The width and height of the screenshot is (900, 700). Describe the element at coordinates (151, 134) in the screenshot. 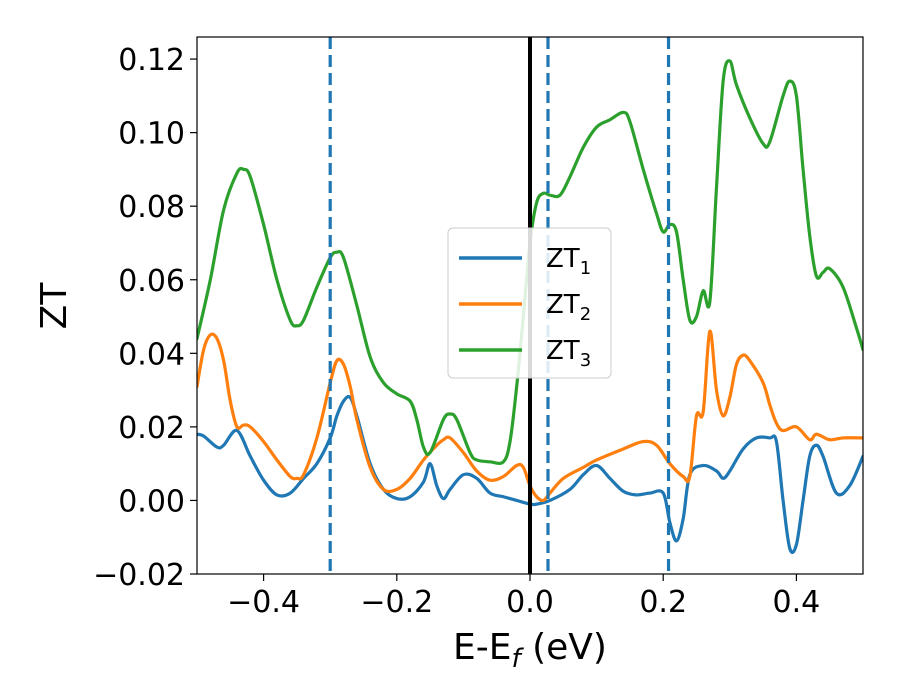

I see `y-tick-label: 0.10` at that location.